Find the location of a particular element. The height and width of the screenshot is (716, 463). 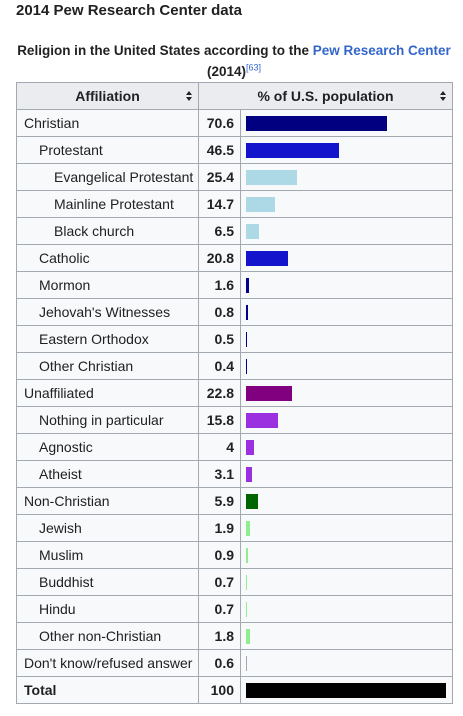

affiliation-cell: Unaffiliated is located at coordinates (107, 393).